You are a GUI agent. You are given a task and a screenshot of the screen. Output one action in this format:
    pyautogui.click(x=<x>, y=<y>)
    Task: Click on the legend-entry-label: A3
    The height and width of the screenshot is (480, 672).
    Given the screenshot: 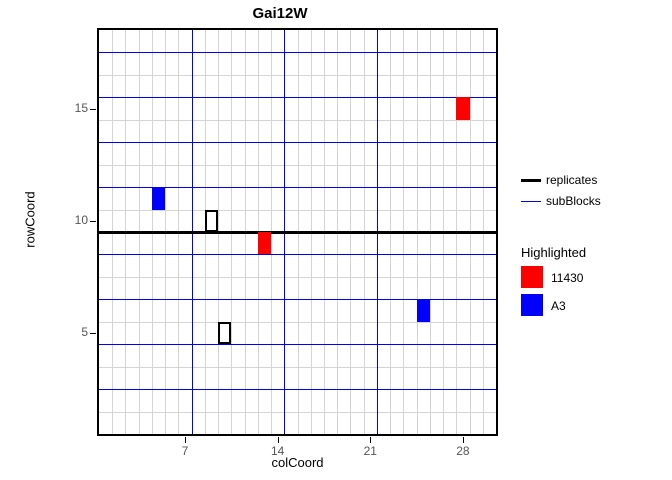 What is the action you would take?
    pyautogui.click(x=558, y=306)
    